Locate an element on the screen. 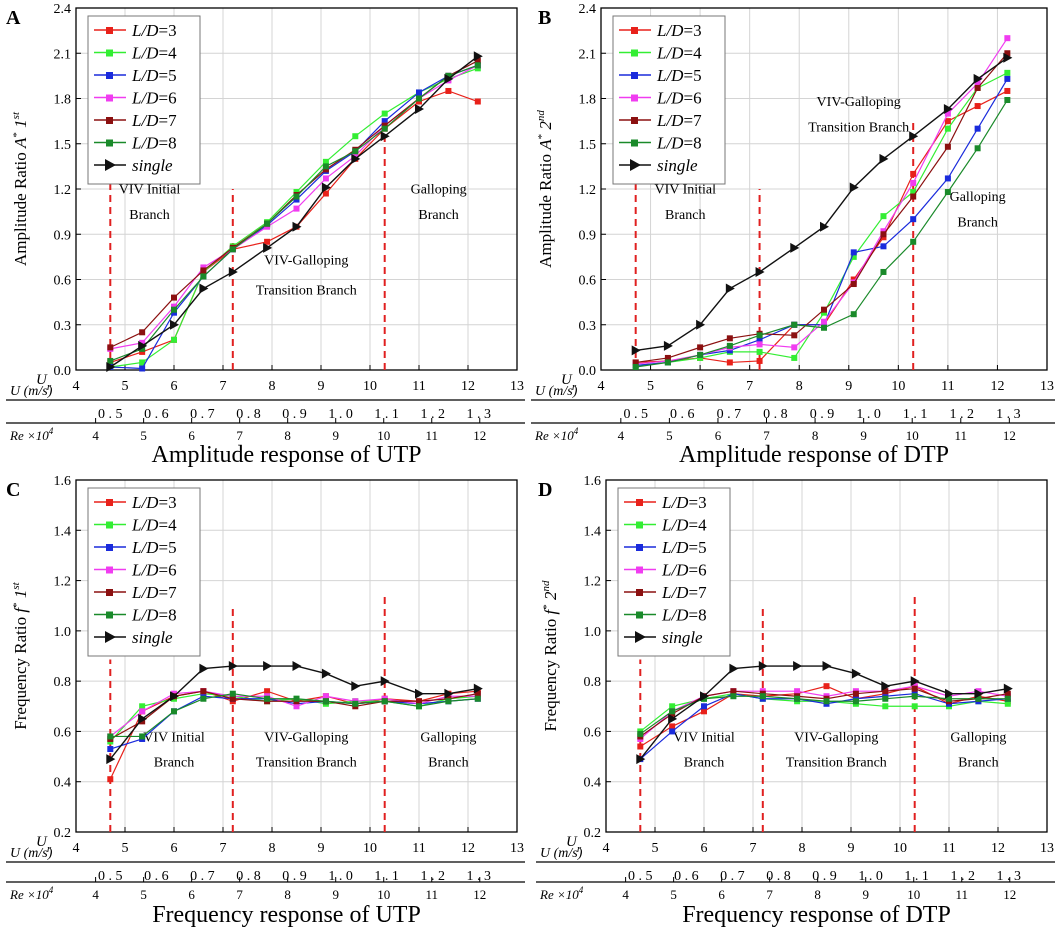 The width and height of the screenshot is (1059, 939). branch-annotation: VIV Initial is located at coordinates (150, 190).